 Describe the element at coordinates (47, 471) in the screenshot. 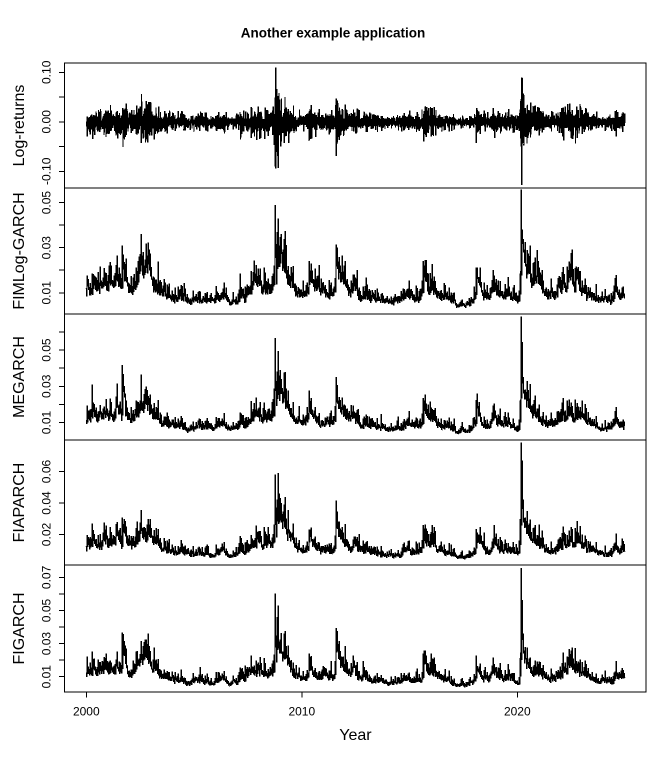

I see `svg-text: 0.06` at that location.